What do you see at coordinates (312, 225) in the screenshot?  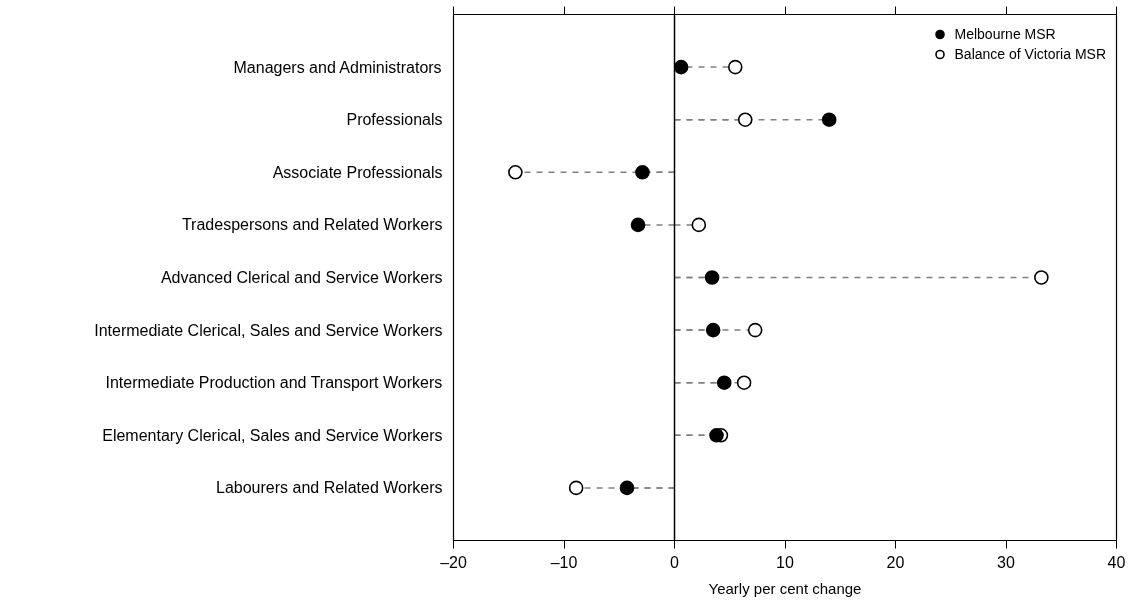 I see `y-tick-label: Tradespersons and Related Workers` at bounding box center [312, 225].